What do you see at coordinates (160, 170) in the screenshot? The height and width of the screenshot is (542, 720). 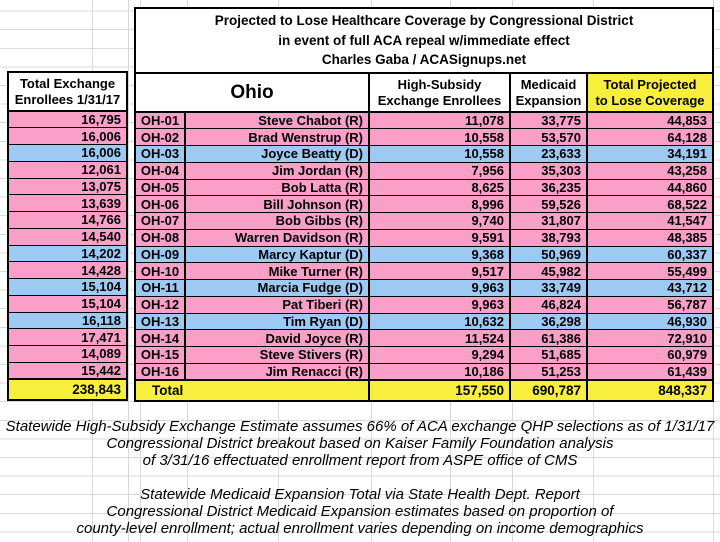 I see `district-code-cell: OH-04` at bounding box center [160, 170].